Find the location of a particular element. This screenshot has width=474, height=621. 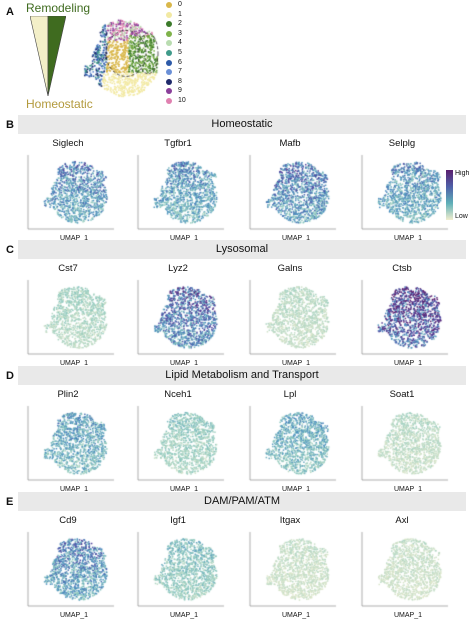

feature-plot-mafb is located at coordinates (290, 197).